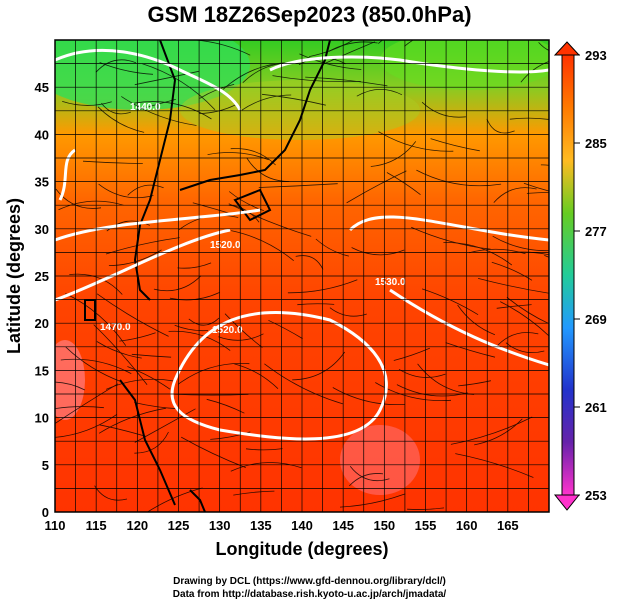 The width and height of the screenshot is (619, 605). I want to click on x-tick-label: 130, so click(220, 525).